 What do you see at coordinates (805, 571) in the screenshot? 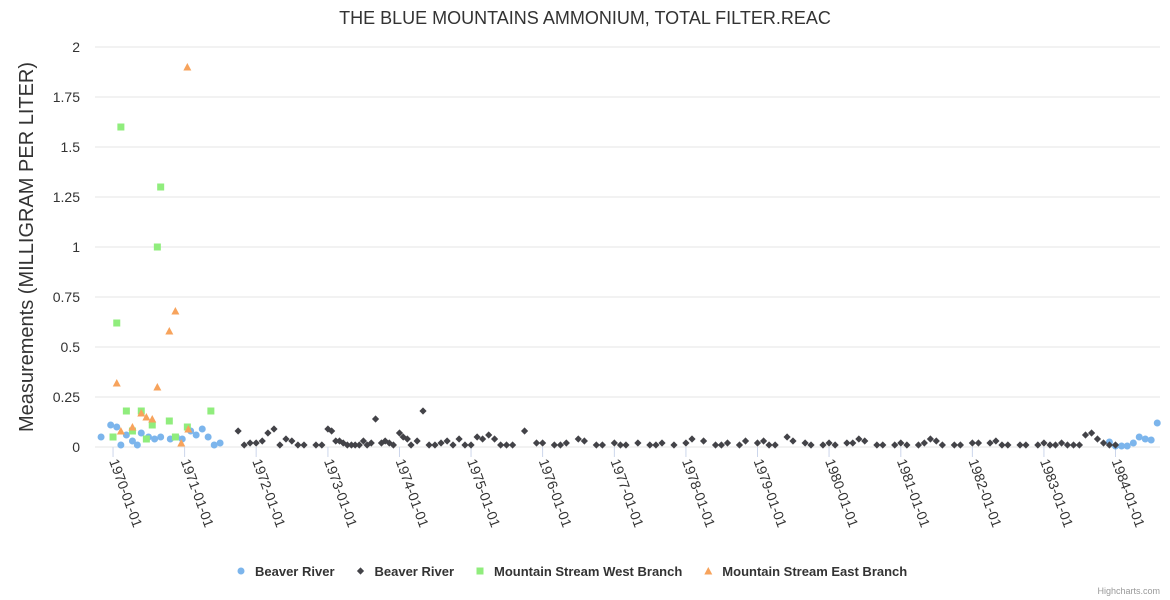
I see `legend-item: Mountain Stream East Branch` at bounding box center [805, 571].